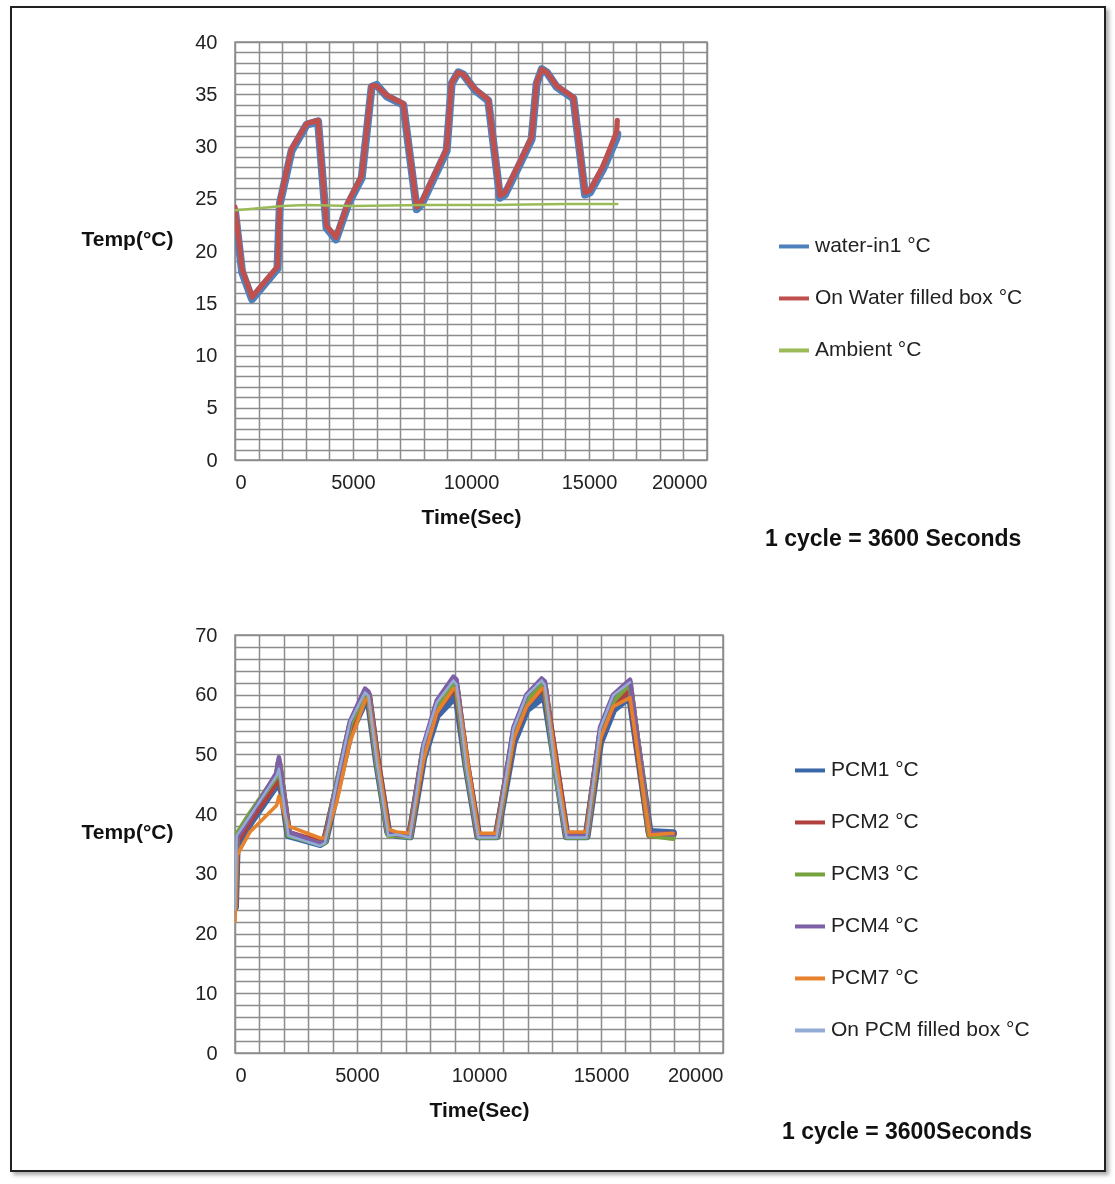 The width and height of the screenshot is (1115, 1184). I want to click on text: 1 cycle = 3600Seconds, so click(907, 1131).